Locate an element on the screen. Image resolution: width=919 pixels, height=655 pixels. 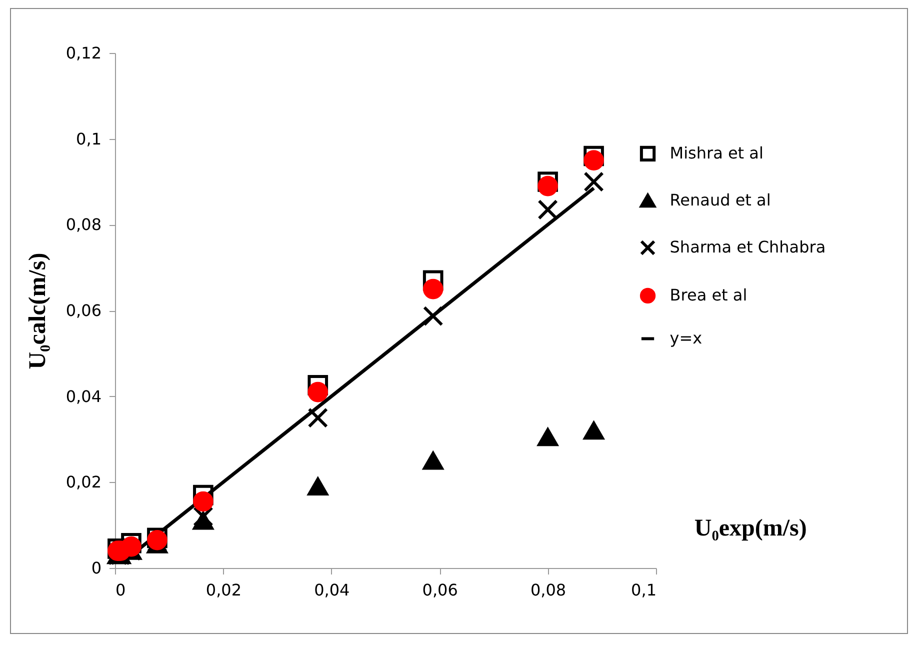
x-axis-title: U₀exp(m/s) is located at coordinates (750, 529).